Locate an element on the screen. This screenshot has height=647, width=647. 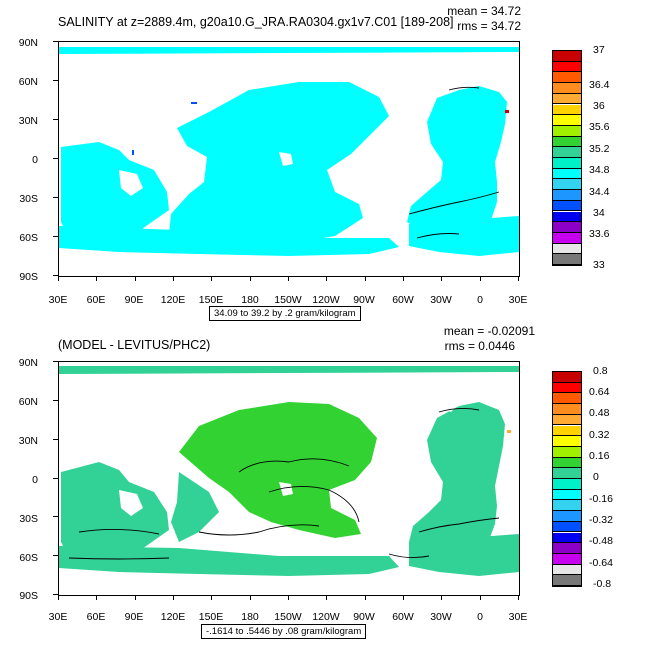
colorbar-label: 0 is located at coordinates (596, 477).